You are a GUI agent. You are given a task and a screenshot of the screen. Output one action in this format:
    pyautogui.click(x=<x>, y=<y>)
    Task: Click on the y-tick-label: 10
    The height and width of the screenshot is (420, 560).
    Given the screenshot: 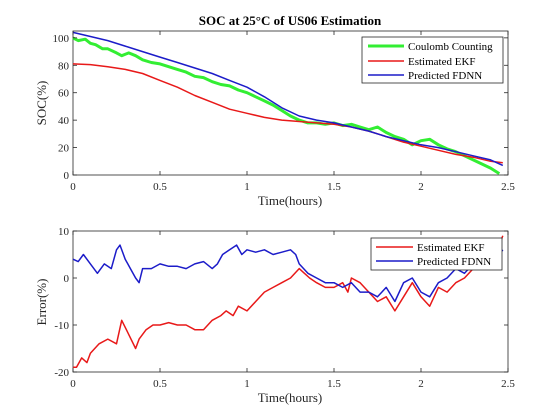 What is the action you would take?
    pyautogui.click(x=64, y=232)
    